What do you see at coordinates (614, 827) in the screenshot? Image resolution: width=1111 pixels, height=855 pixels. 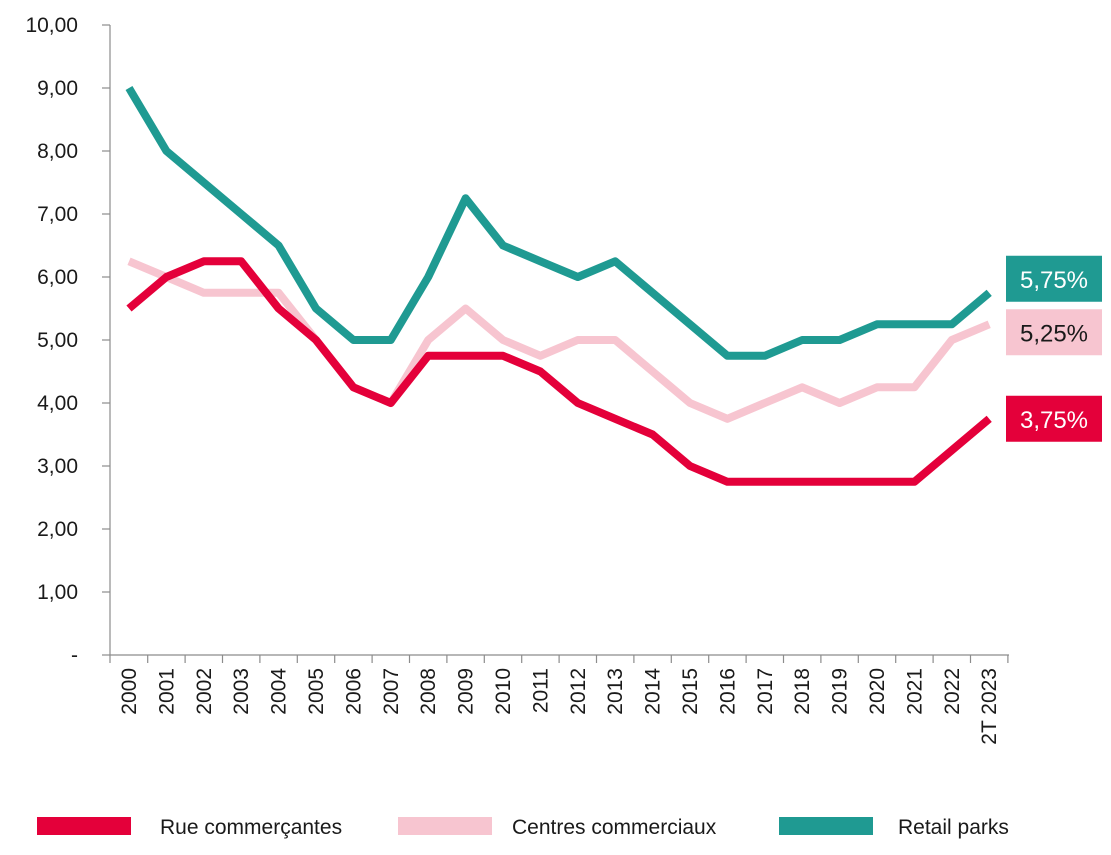 I see `legend-label: Centres commerciaux` at bounding box center [614, 827].